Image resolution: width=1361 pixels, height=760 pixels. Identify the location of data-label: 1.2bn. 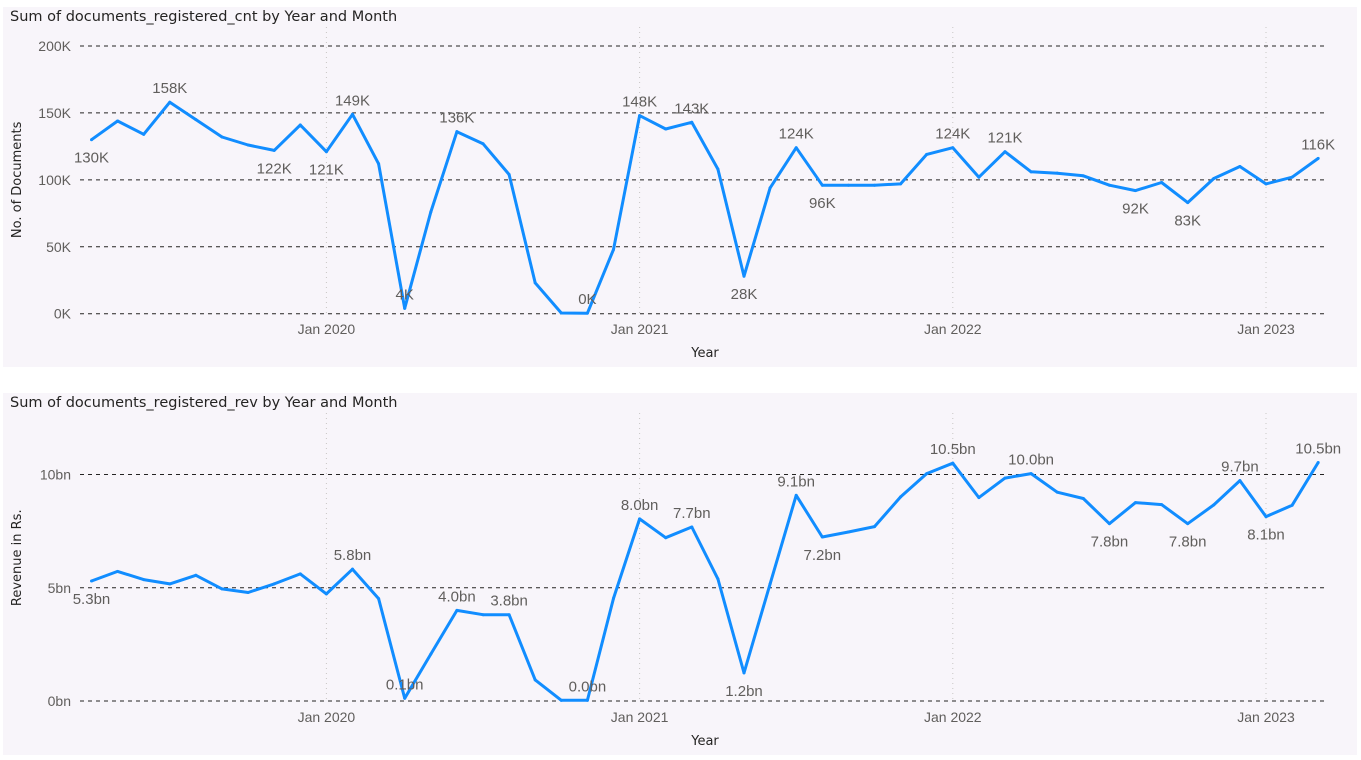
(744, 691).